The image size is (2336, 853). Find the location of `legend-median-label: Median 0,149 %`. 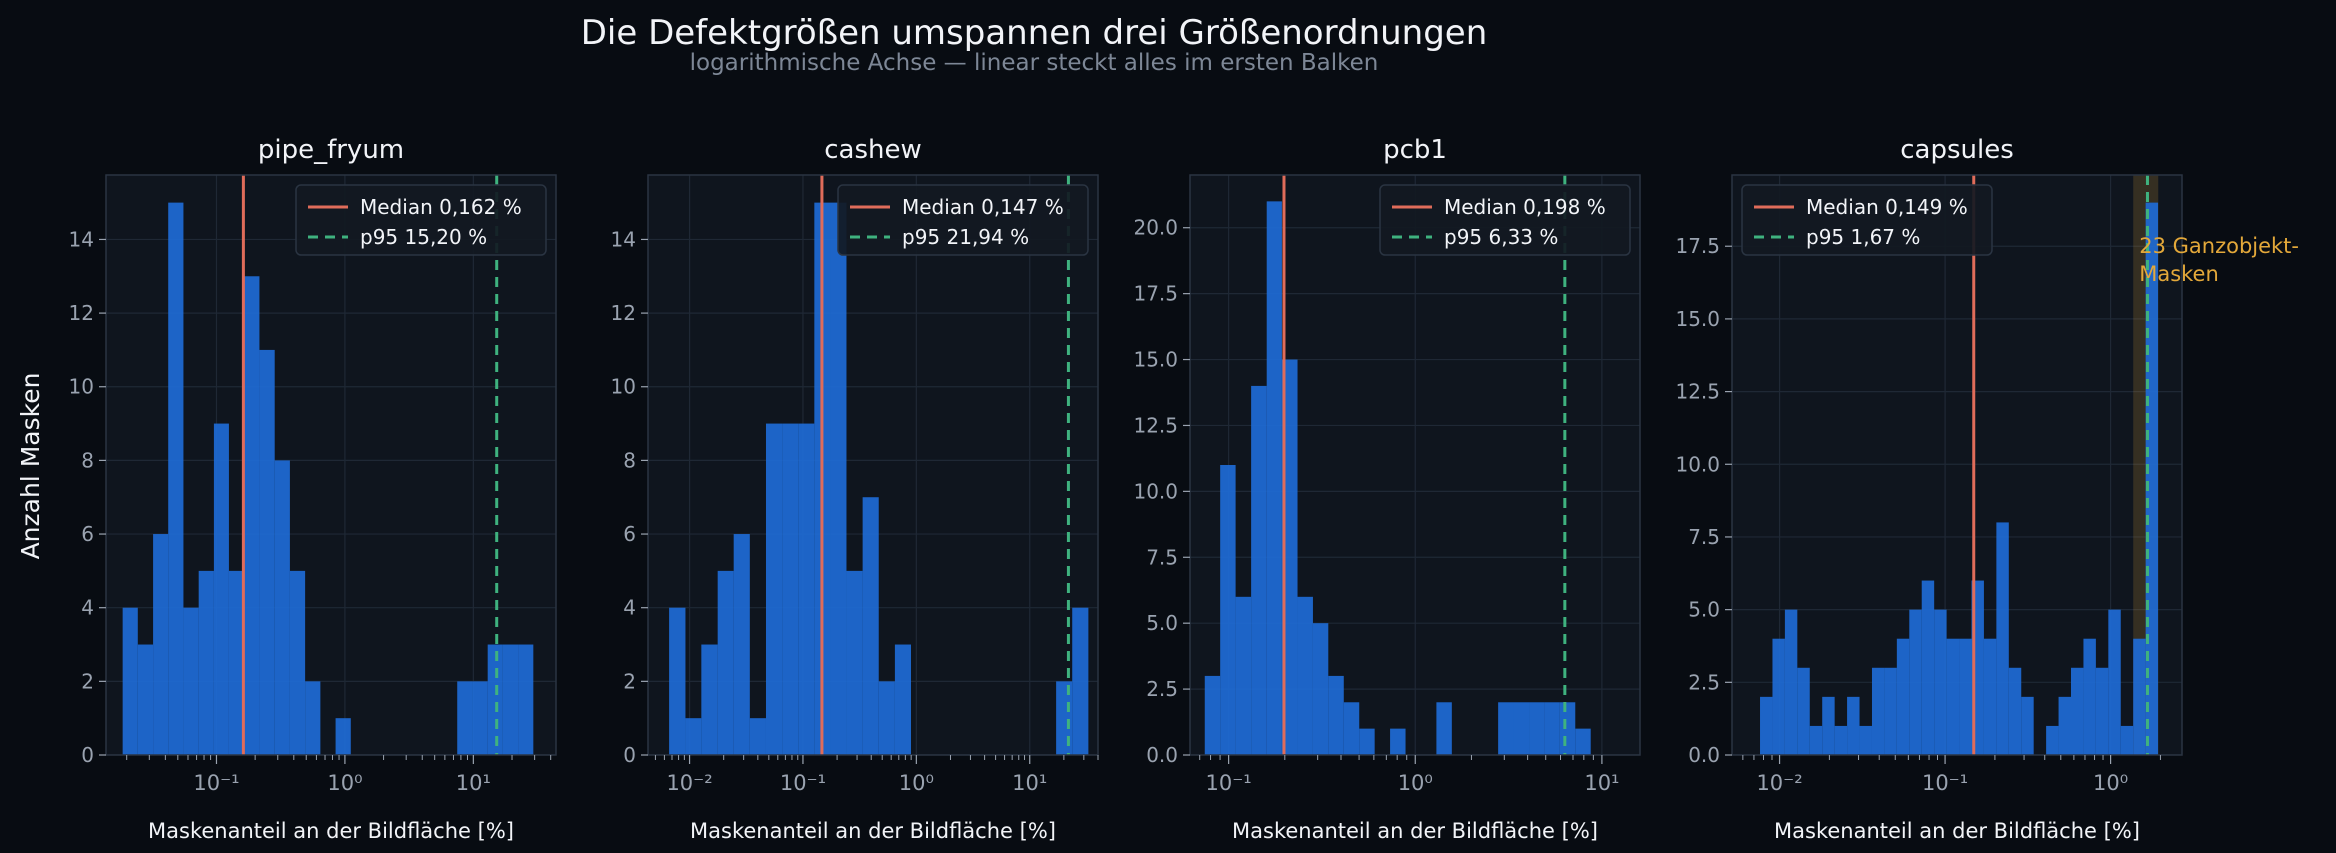

legend-median-label: Median 0,149 % is located at coordinates (1887, 207).